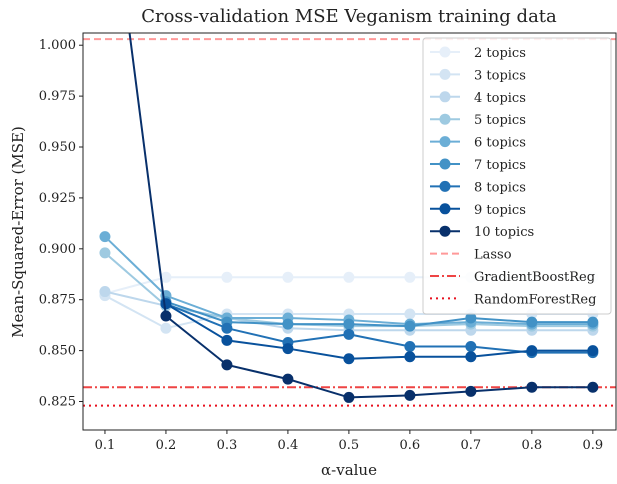 This screenshot has width=617, height=484. What do you see at coordinates (592, 445) in the screenshot?
I see `x-tick-label: 0.9` at bounding box center [592, 445].